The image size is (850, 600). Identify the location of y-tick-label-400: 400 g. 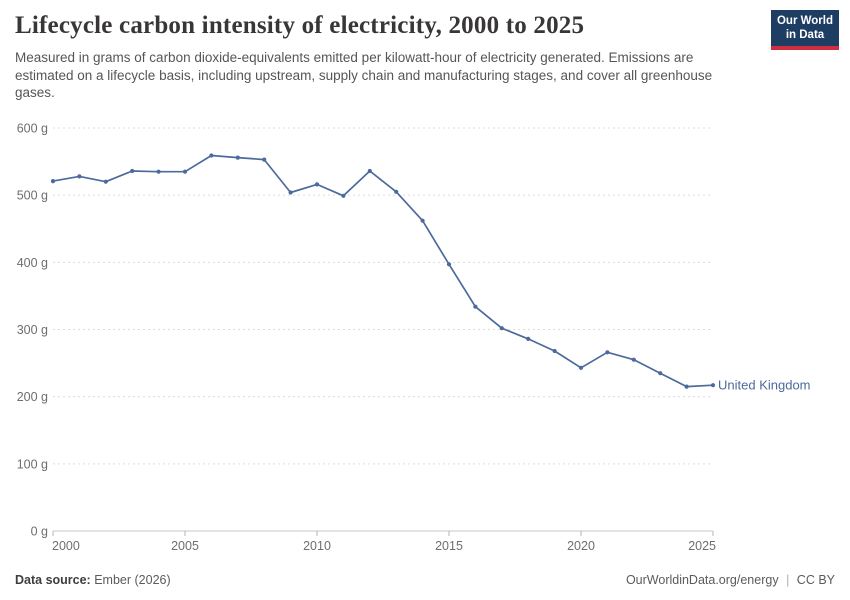
(32, 263).